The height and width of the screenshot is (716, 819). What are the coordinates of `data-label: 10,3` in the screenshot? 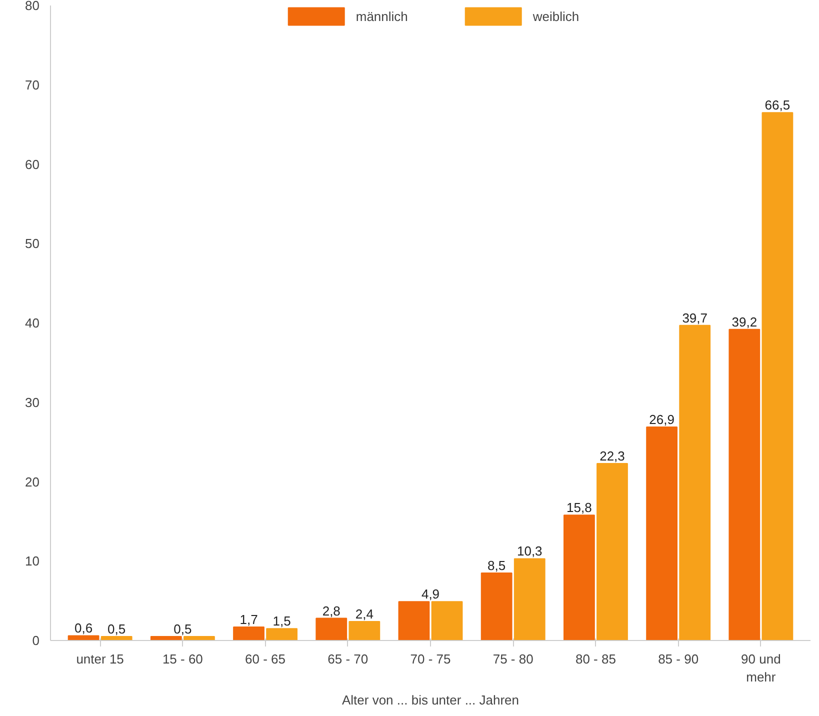 It's located at (529, 551).